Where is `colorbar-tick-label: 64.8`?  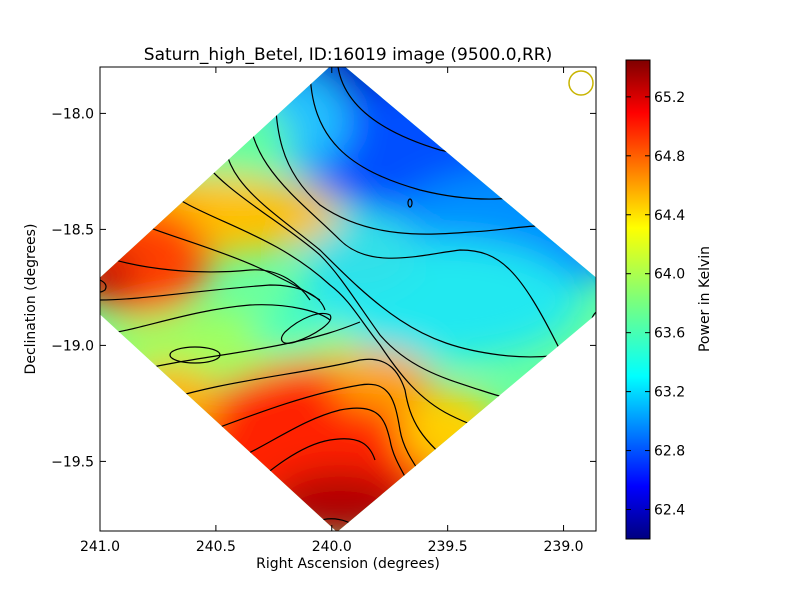 colorbar-tick-label: 64.8 is located at coordinates (669, 157).